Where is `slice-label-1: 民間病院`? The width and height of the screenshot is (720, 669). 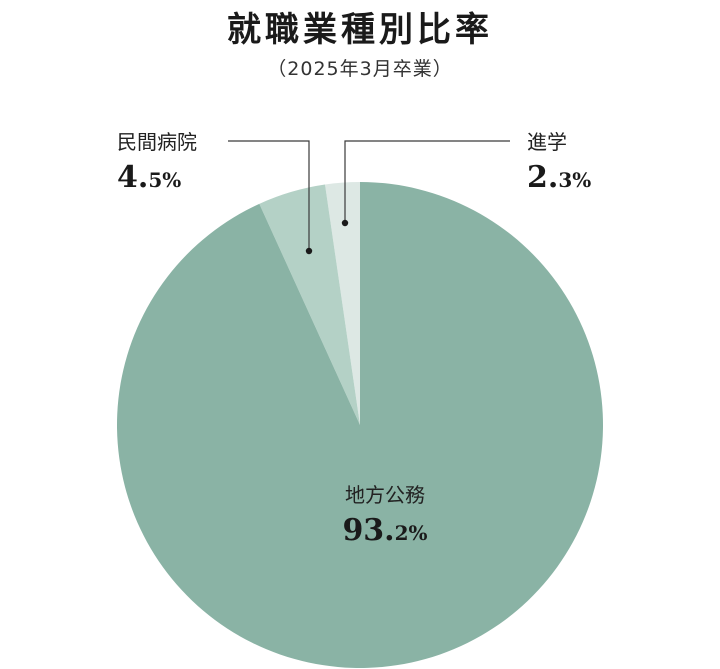 slice-label-1: 民間病院 is located at coordinates (157, 142).